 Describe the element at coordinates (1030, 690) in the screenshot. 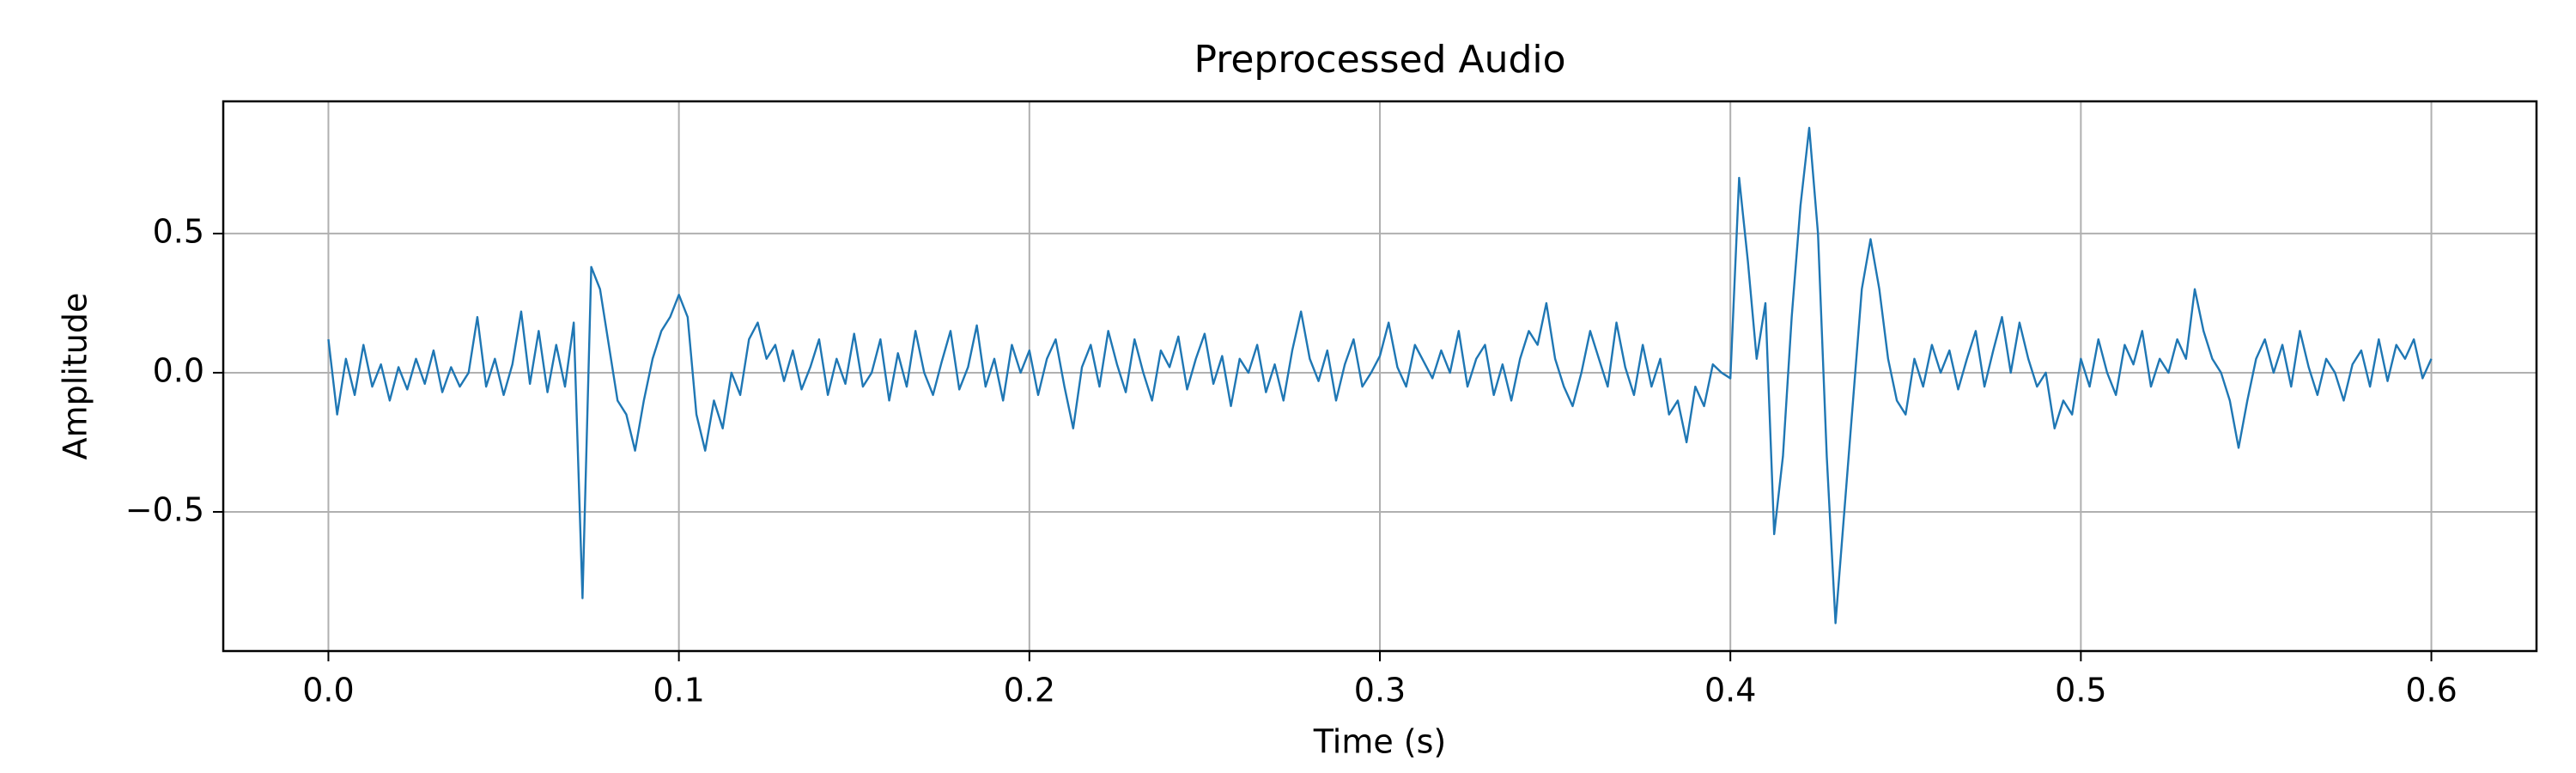

I see `x-tick-label: 0.2` at that location.